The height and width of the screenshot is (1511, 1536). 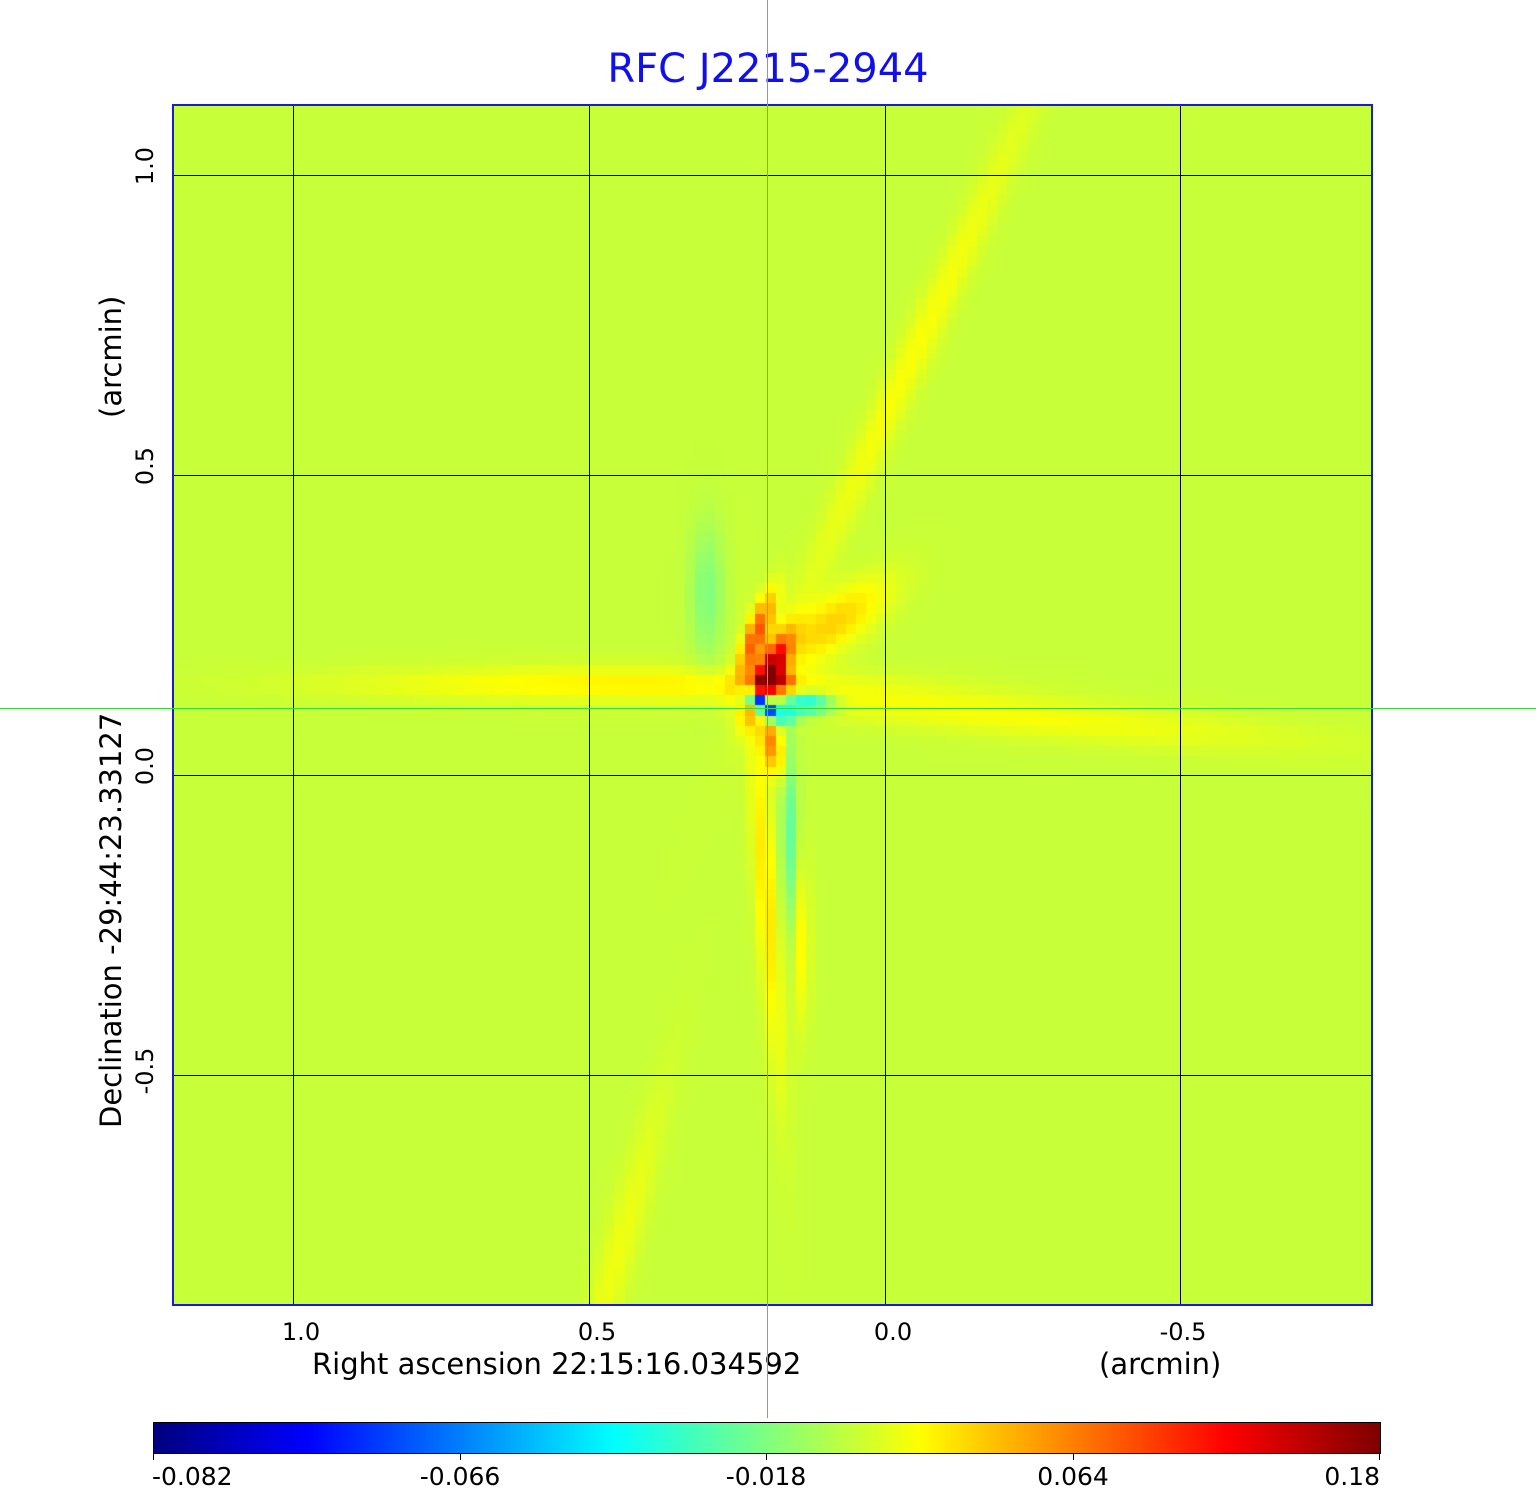 What do you see at coordinates (145, 166) in the screenshot?
I see `y-tick-label: 1.0` at bounding box center [145, 166].